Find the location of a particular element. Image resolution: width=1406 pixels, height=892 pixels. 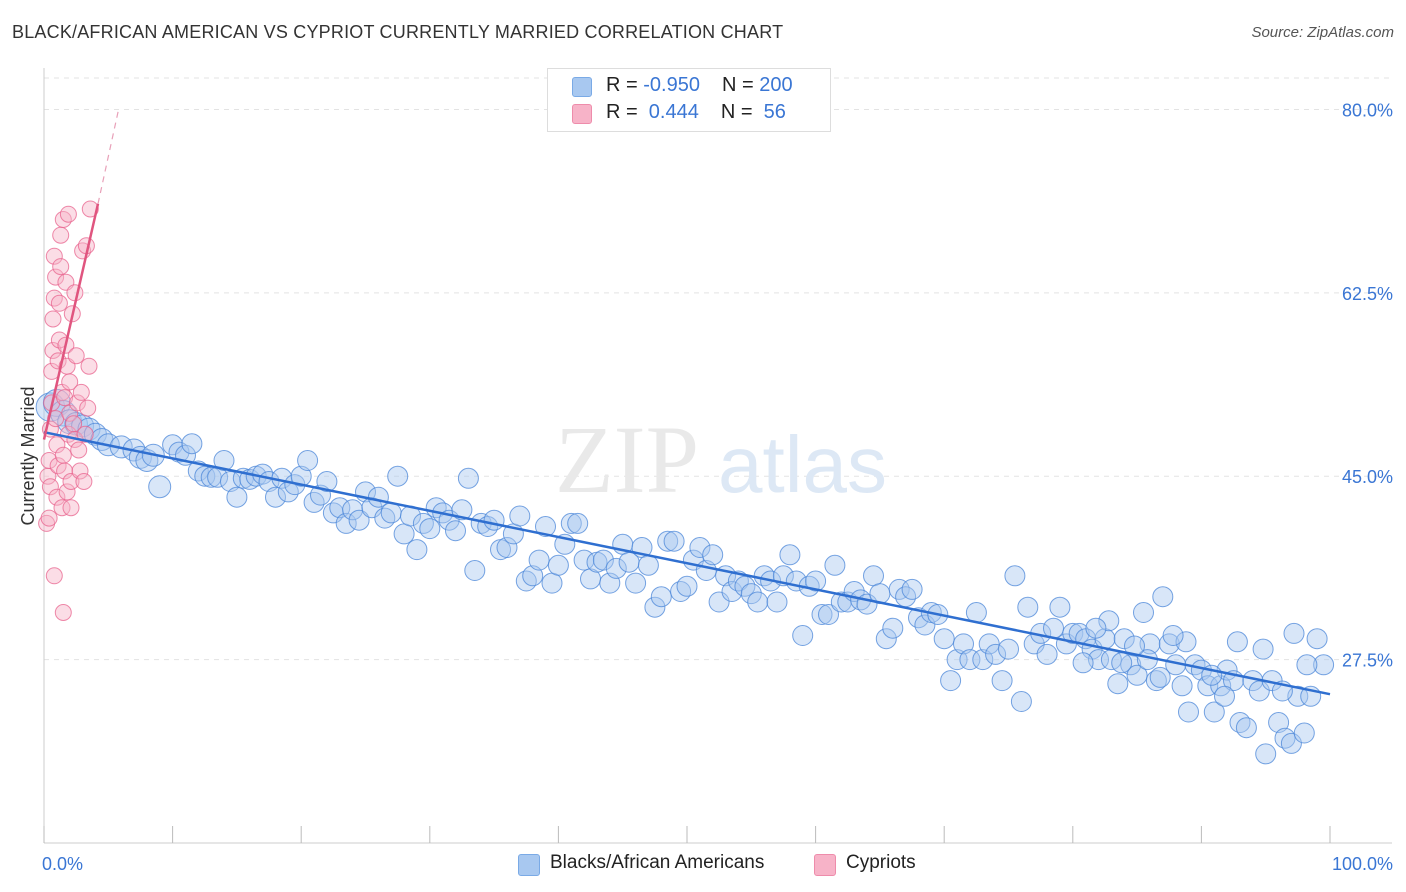

legend-n-value: 200 is located at coordinates (776, 85).